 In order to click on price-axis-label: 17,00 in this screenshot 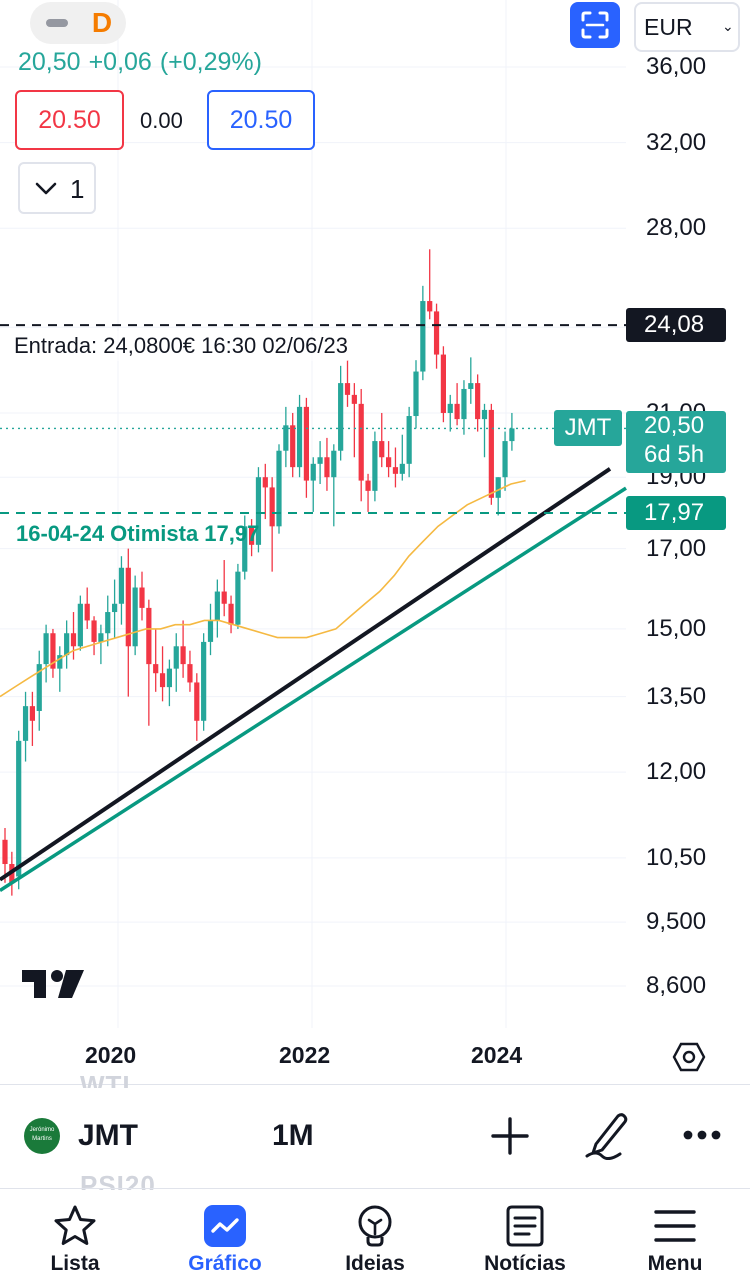, I will do `click(676, 548)`.